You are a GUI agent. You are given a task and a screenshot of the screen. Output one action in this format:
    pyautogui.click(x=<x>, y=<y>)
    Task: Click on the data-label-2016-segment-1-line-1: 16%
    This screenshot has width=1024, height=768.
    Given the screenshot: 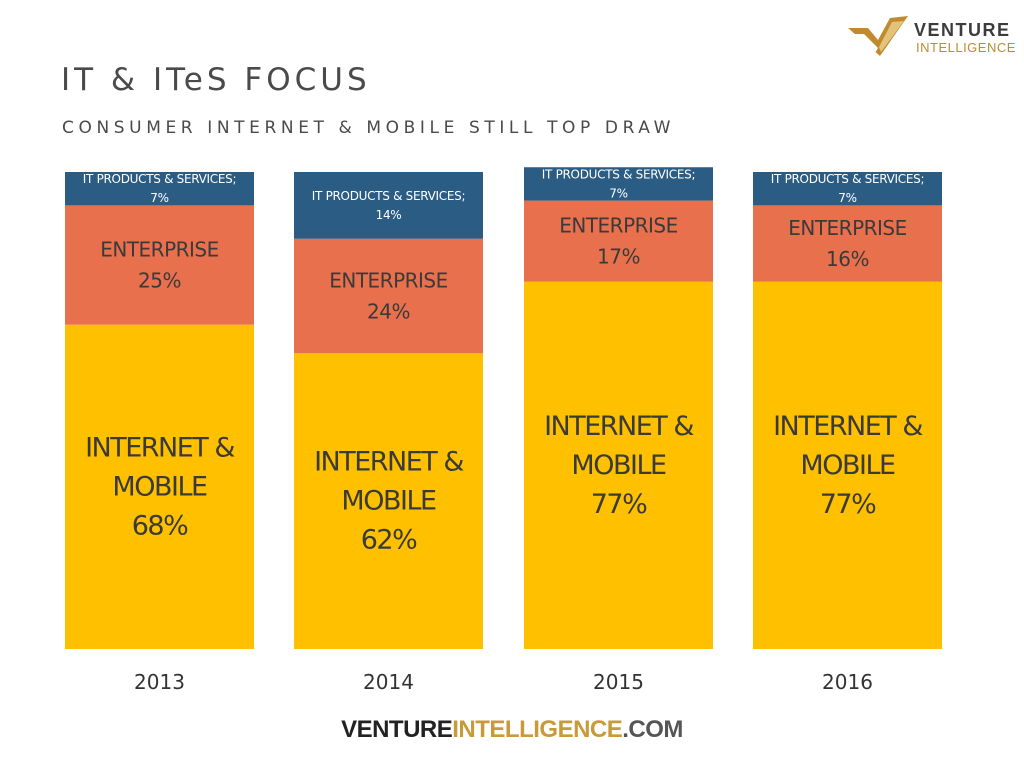 What is the action you would take?
    pyautogui.click(x=847, y=259)
    